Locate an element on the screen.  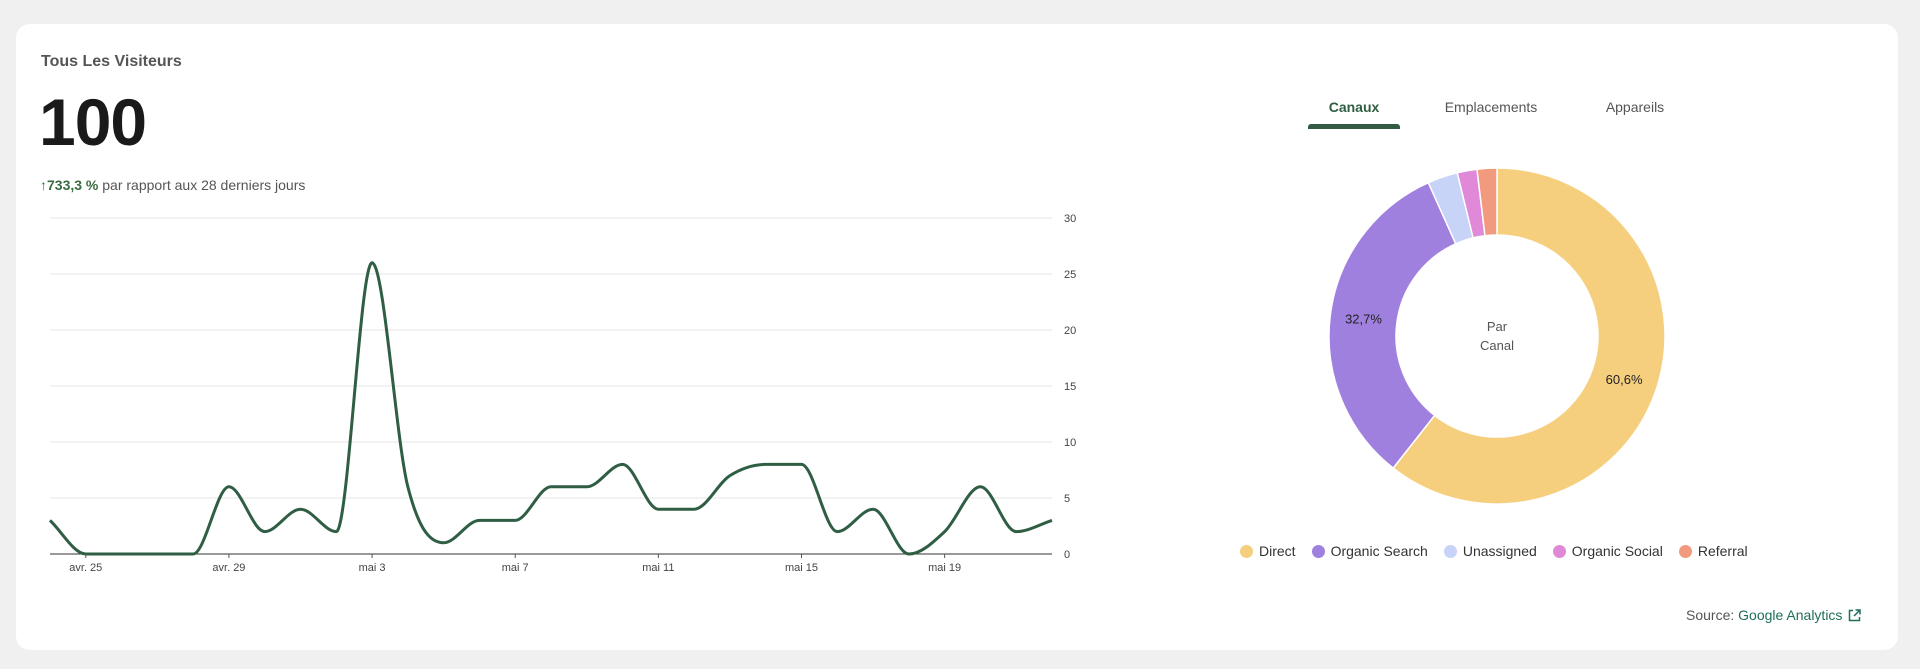
y-tick-label: 15 is located at coordinates (1070, 387).